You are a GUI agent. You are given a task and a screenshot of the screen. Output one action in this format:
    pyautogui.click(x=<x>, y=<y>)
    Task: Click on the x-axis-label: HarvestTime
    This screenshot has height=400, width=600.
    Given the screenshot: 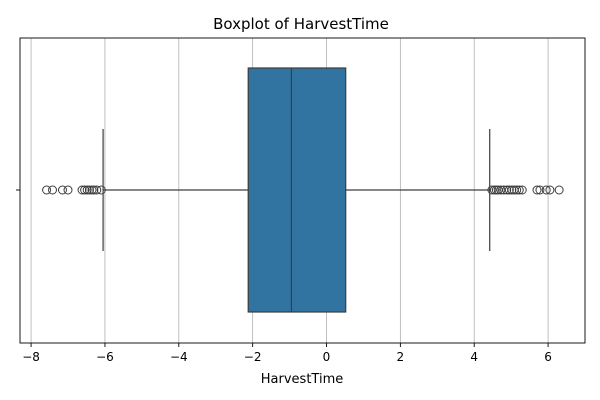 What is the action you would take?
    pyautogui.click(x=302, y=379)
    